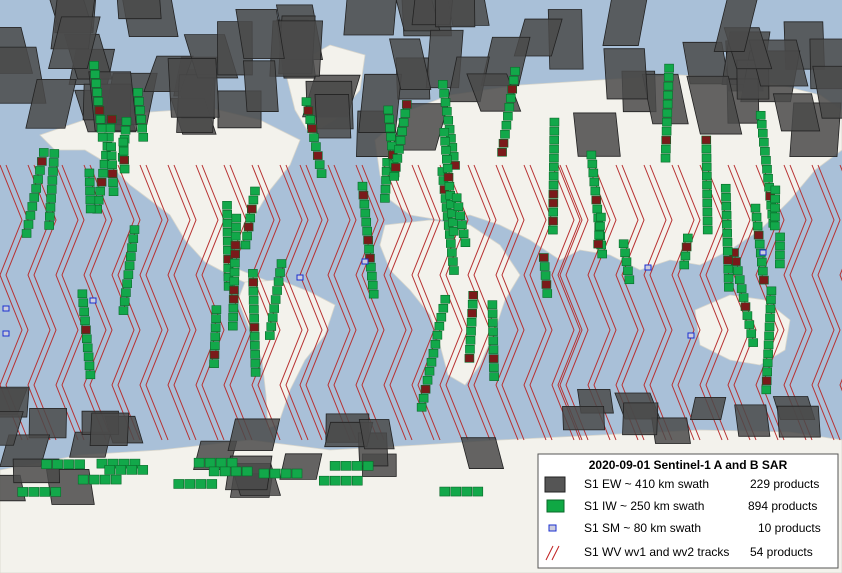  Describe the element at coordinates (784, 484) in the screenshot. I see `legend-count: 229 products` at that location.